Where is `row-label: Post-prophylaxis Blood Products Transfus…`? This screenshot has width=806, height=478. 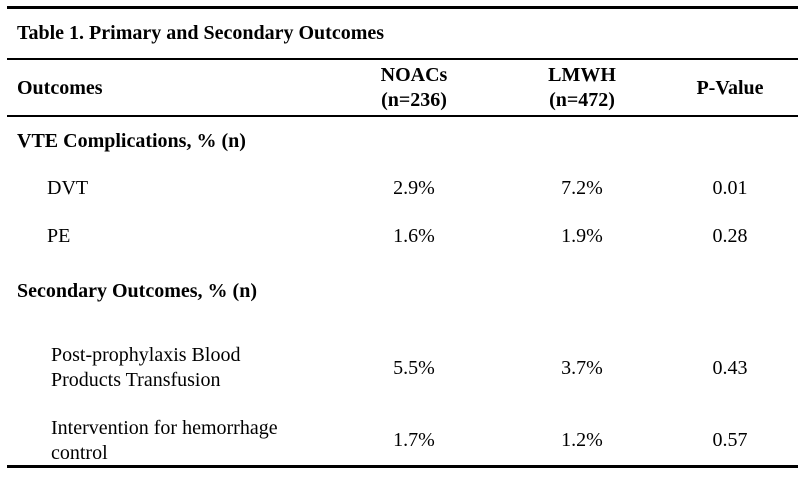
row-label: Post-prophylaxis Blood Products Transfus… is located at coordinates (145, 368).